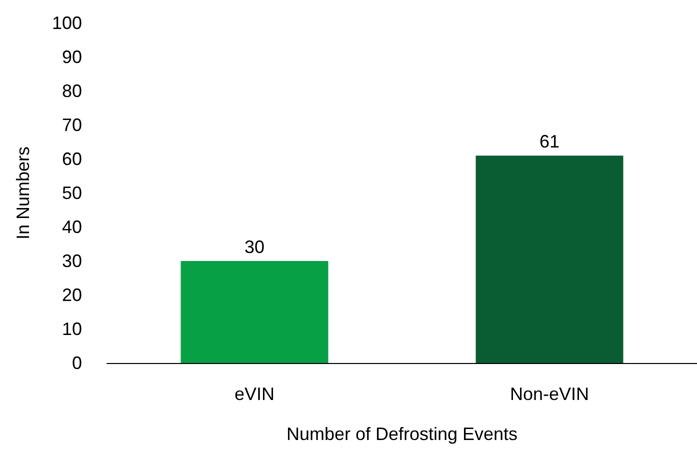  I want to click on y-tick-label: 0, so click(77, 363).